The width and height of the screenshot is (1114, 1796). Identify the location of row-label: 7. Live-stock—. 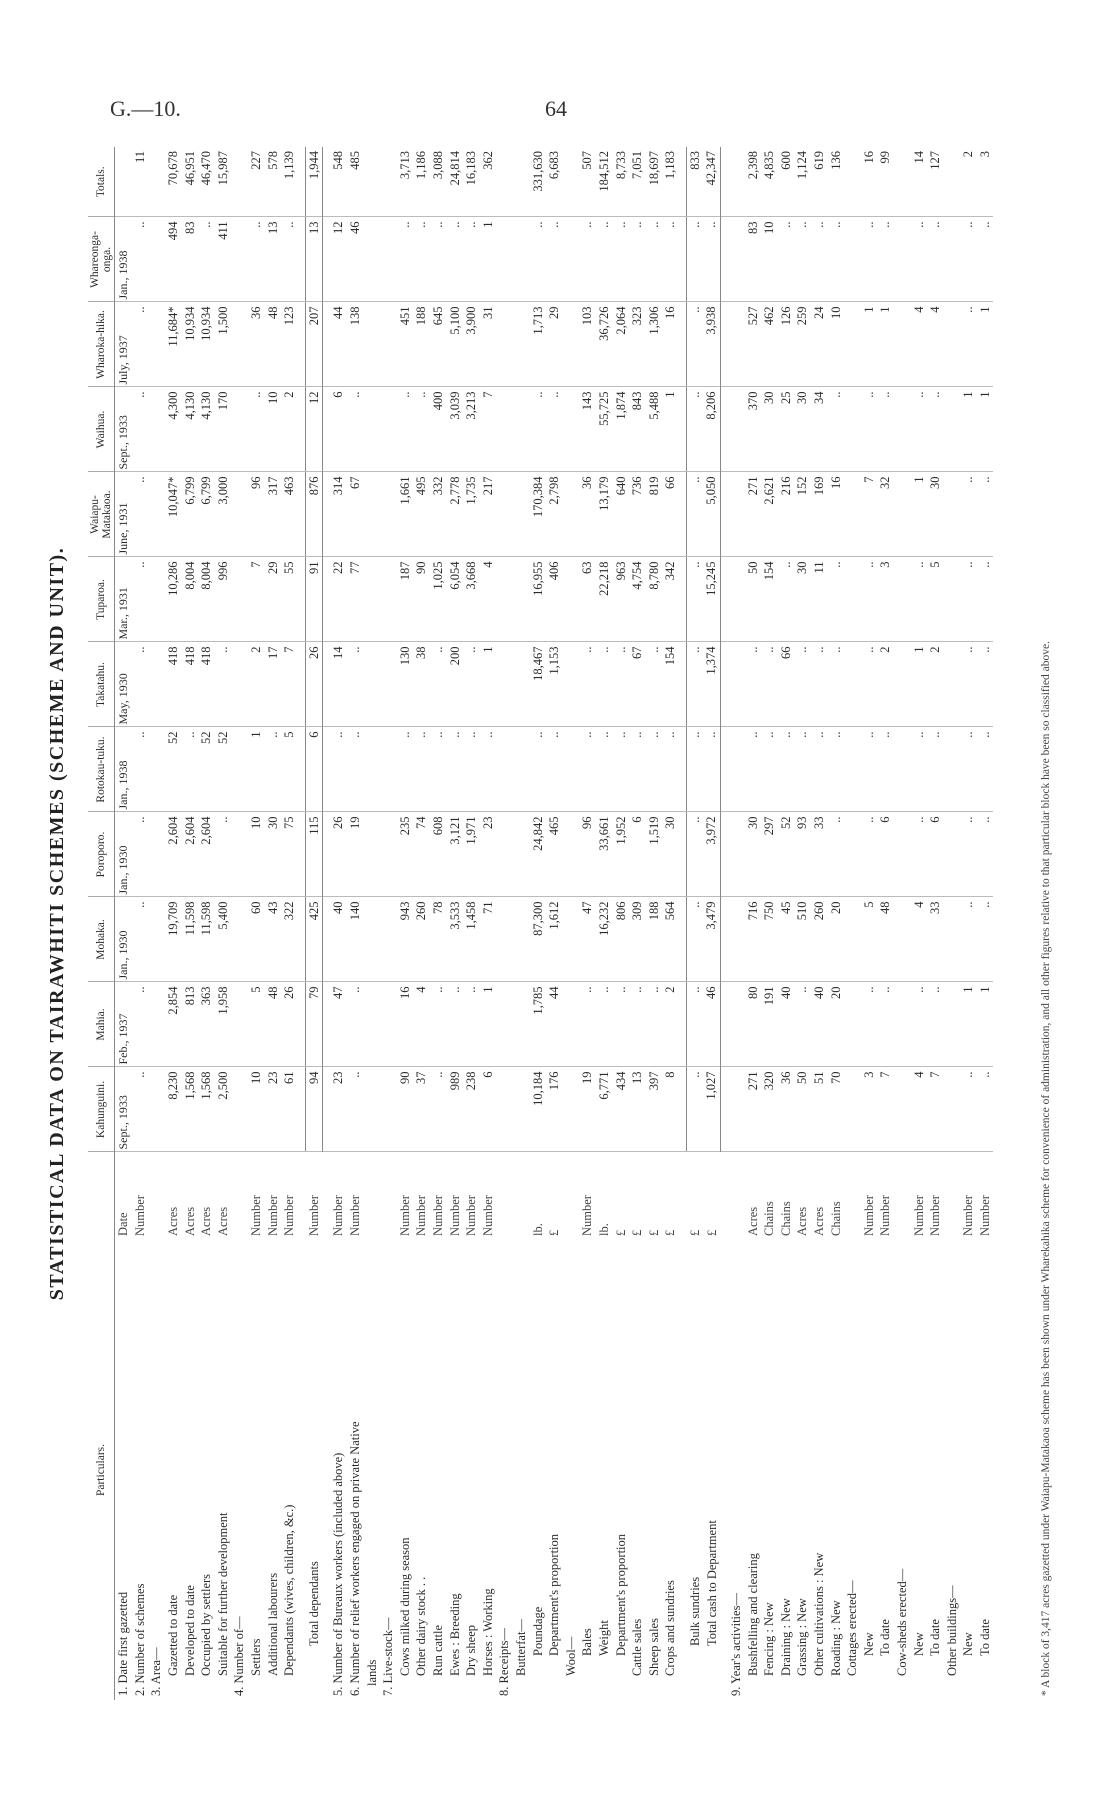
(388, 1470).